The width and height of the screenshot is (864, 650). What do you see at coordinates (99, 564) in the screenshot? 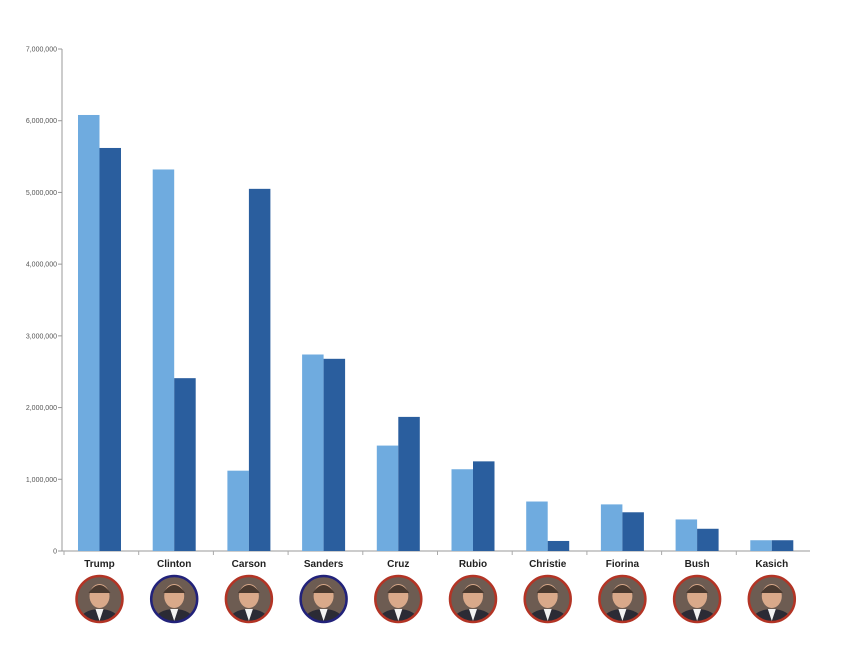
I see `category-label-trump: Trump` at bounding box center [99, 564].